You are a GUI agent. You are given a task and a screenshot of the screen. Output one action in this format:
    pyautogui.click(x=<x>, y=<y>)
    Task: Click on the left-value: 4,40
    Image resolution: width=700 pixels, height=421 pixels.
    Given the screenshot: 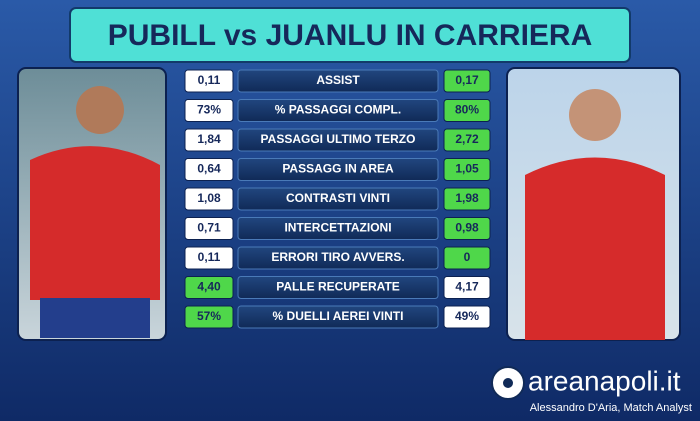 What is the action you would take?
    pyautogui.click(x=209, y=287)
    